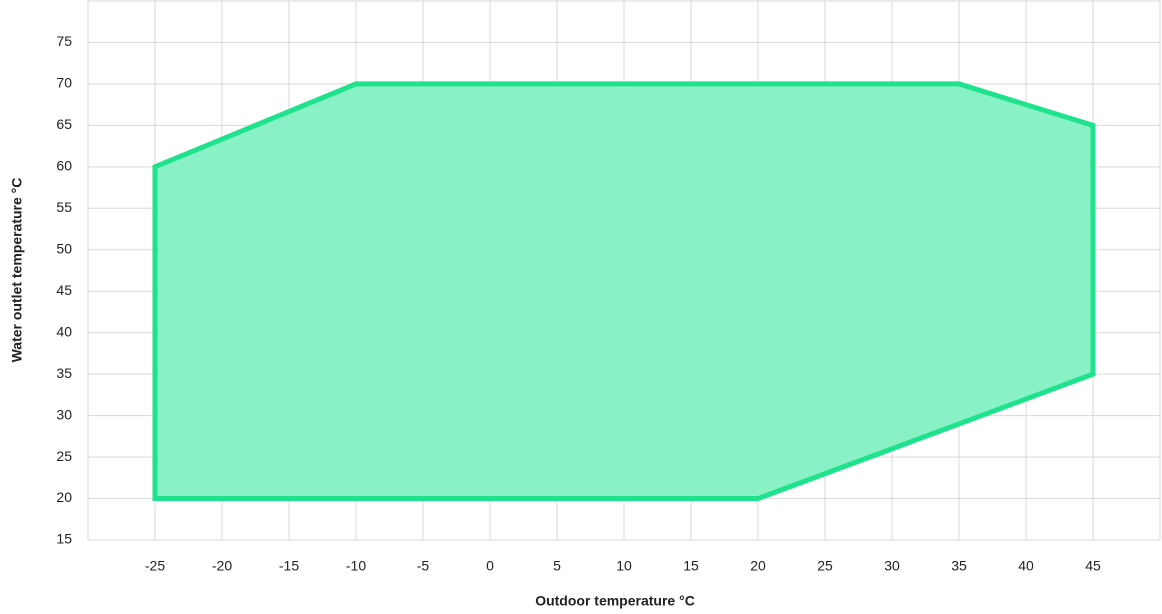 Image resolution: width=1162 pixels, height=614 pixels. What do you see at coordinates (64, 124) in the screenshot?
I see `y-tick-label: 65` at bounding box center [64, 124].